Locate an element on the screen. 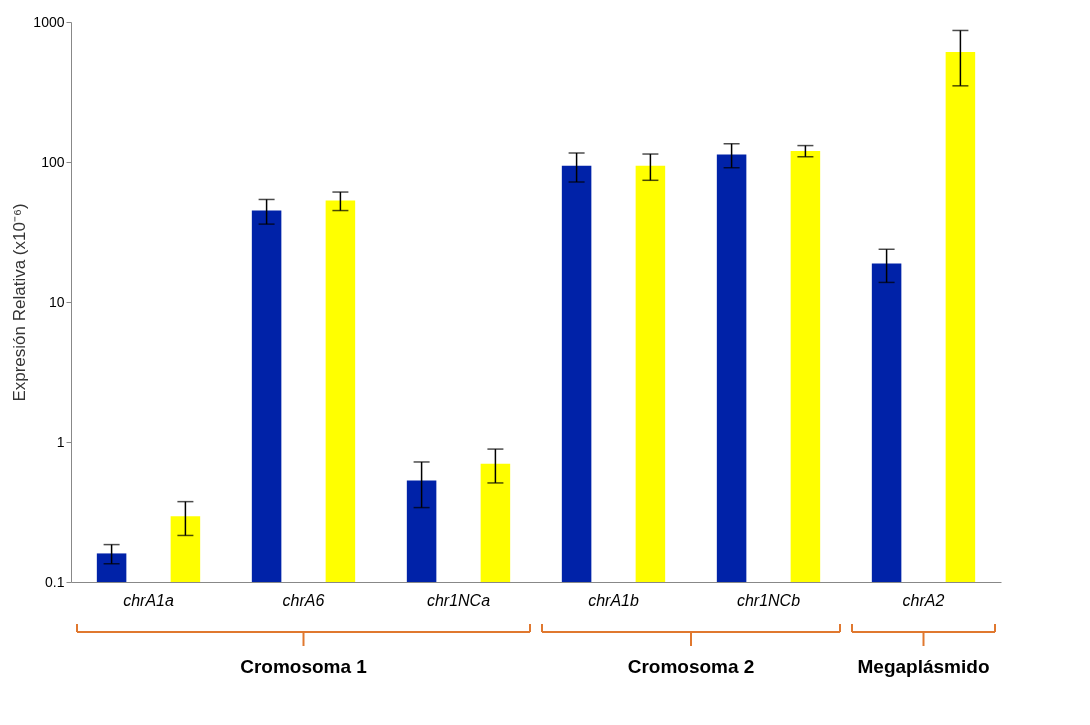 The width and height of the screenshot is (1090, 725). x-tick-label: chrA1b is located at coordinates (613, 600).